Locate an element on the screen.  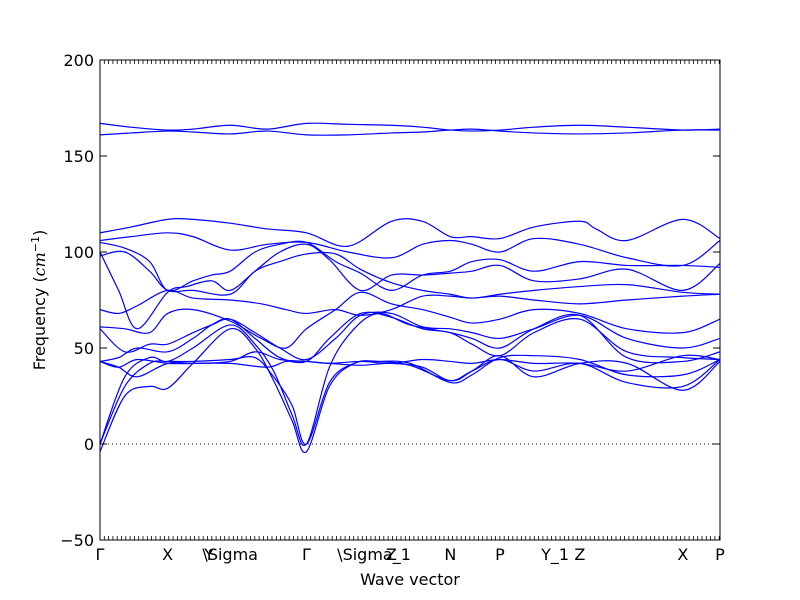
y-axis-label: Frequency (cm−1) is located at coordinates (39, 300).